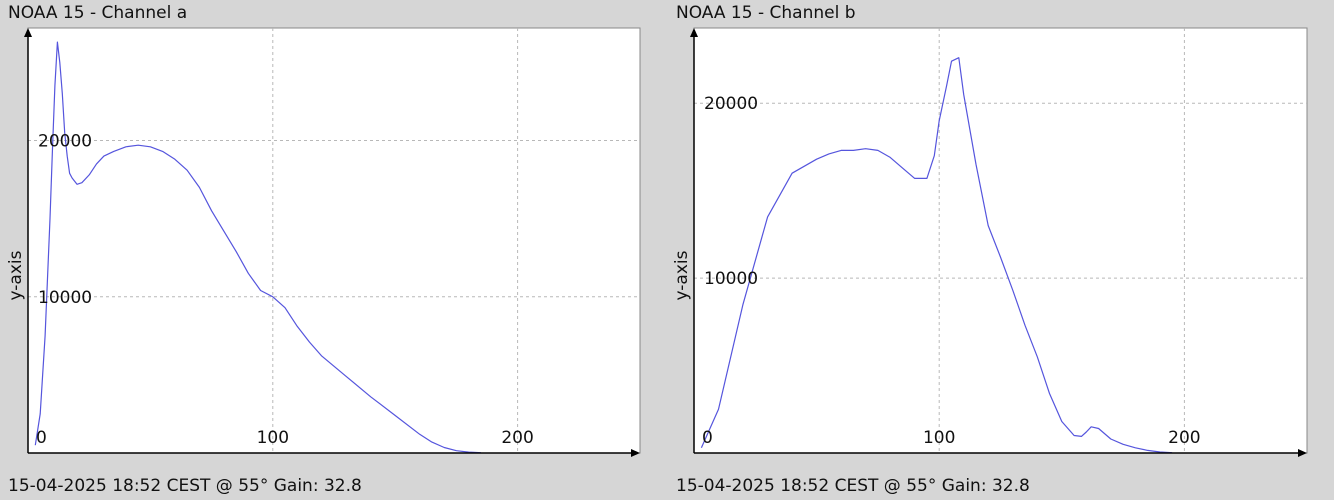 The width and height of the screenshot is (1334, 500). I want to click on chart-footer-a: 15-04-2025 18:52 CEST @ 55° Gain: 32.8, so click(185, 486).